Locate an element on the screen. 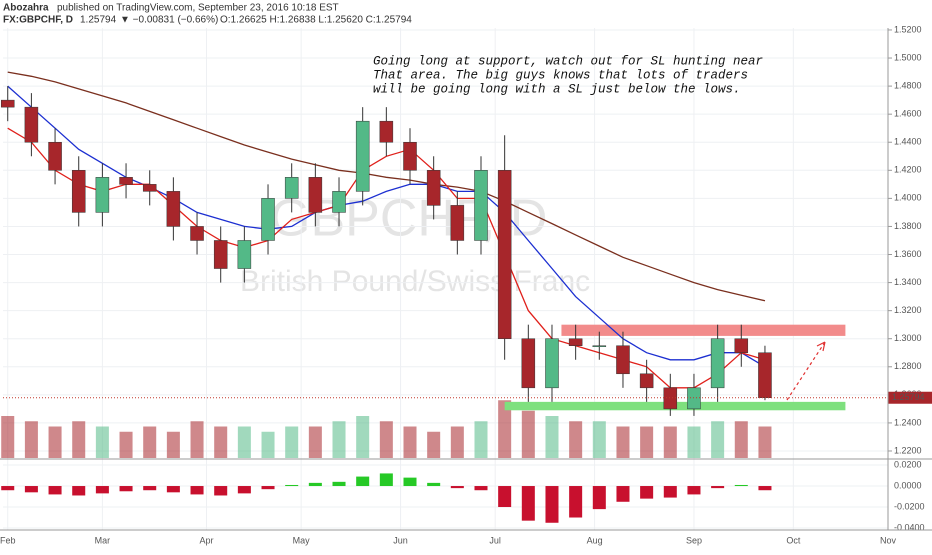 The image size is (932, 555). x-tick-label: Apr is located at coordinates (206, 540).